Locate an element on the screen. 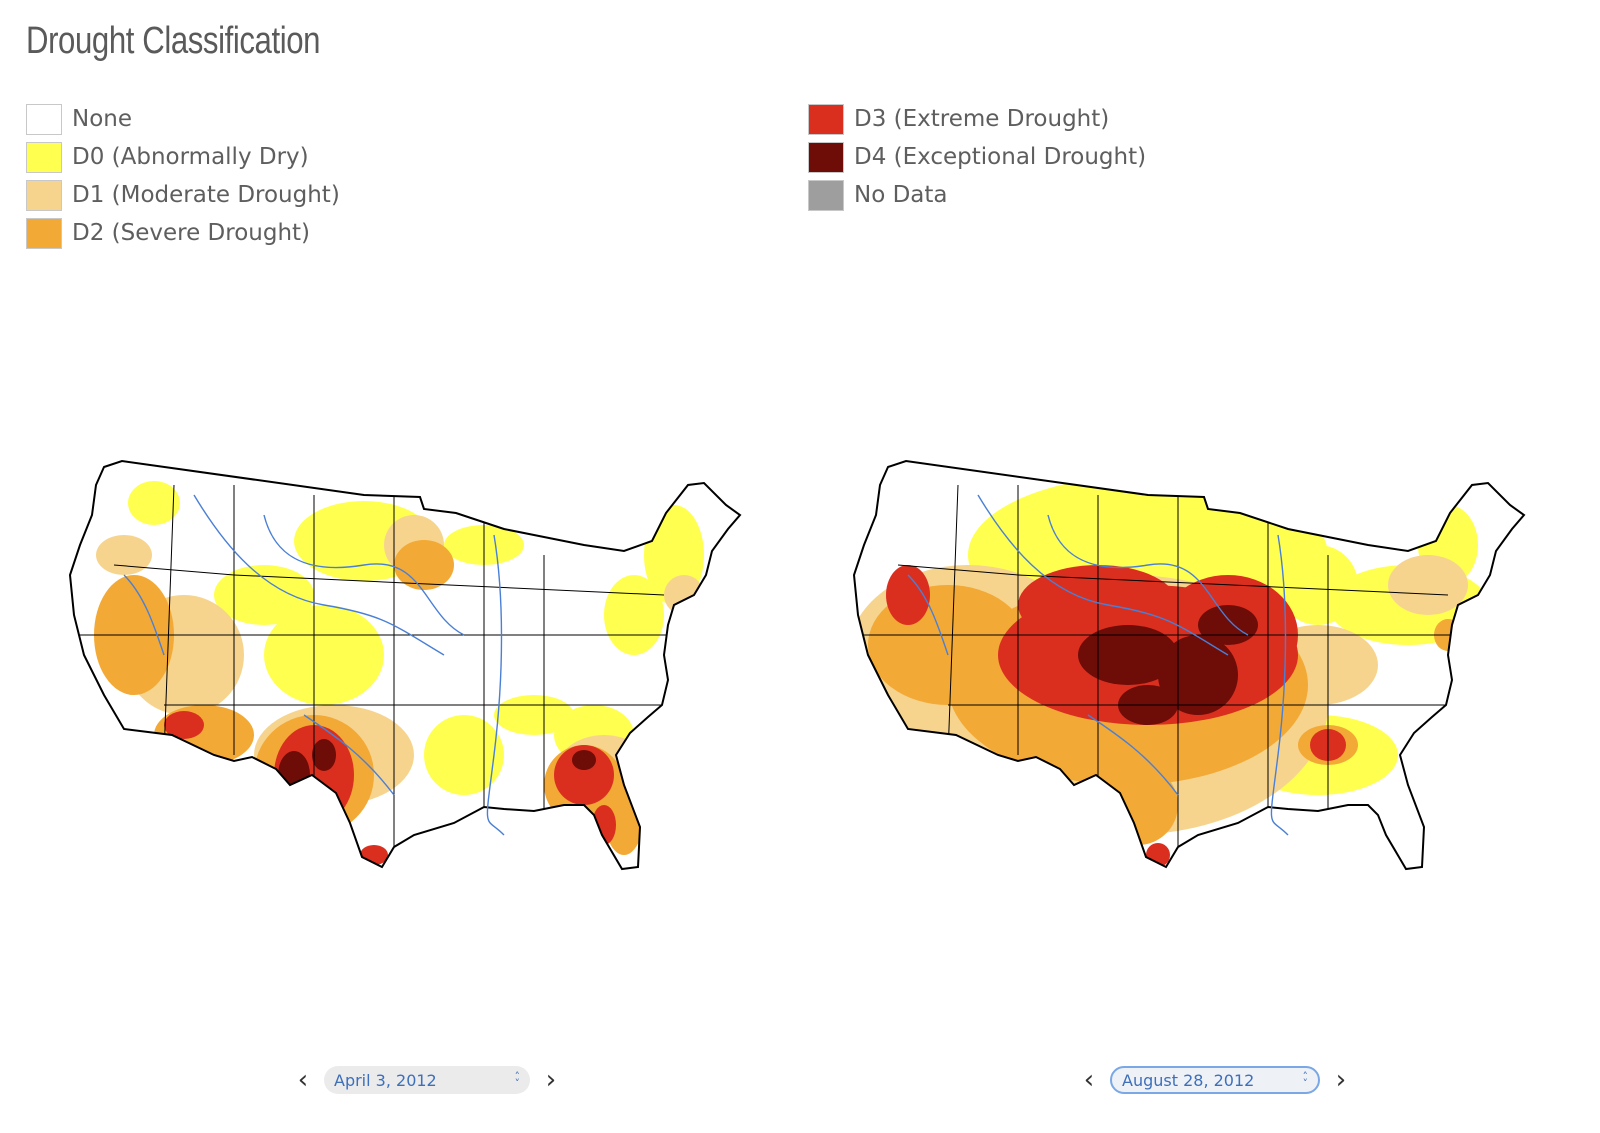 This screenshot has width=1600, height=1133. legend-label: D2 (Severe Drought) is located at coordinates (191, 233).